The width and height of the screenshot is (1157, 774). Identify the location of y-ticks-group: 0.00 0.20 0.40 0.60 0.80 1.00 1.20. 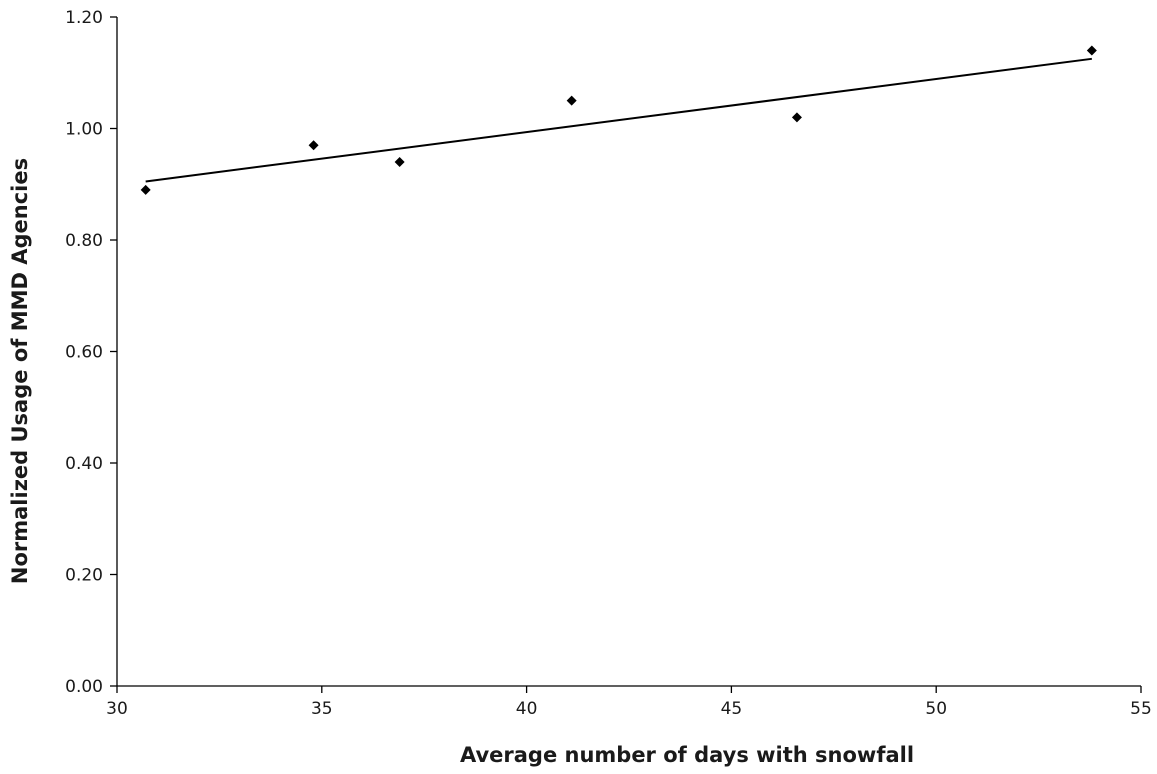
(91, 352).